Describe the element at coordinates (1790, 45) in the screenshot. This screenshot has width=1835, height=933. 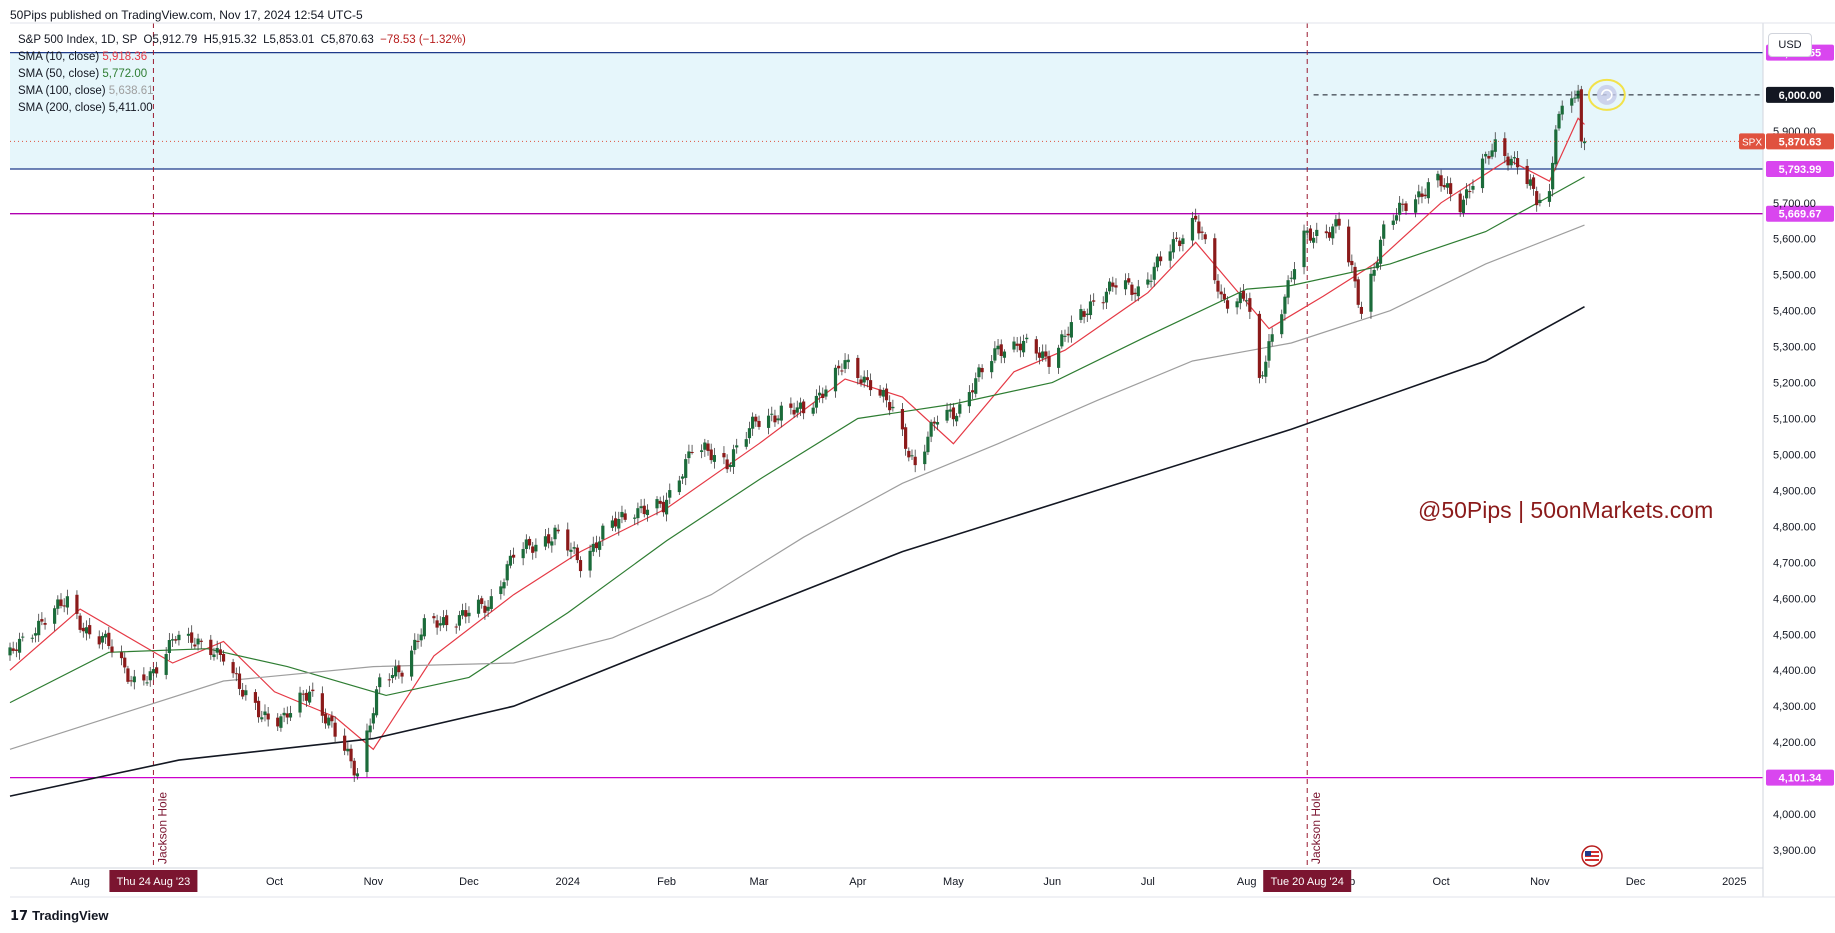
I see `currency-button: USD` at that location.